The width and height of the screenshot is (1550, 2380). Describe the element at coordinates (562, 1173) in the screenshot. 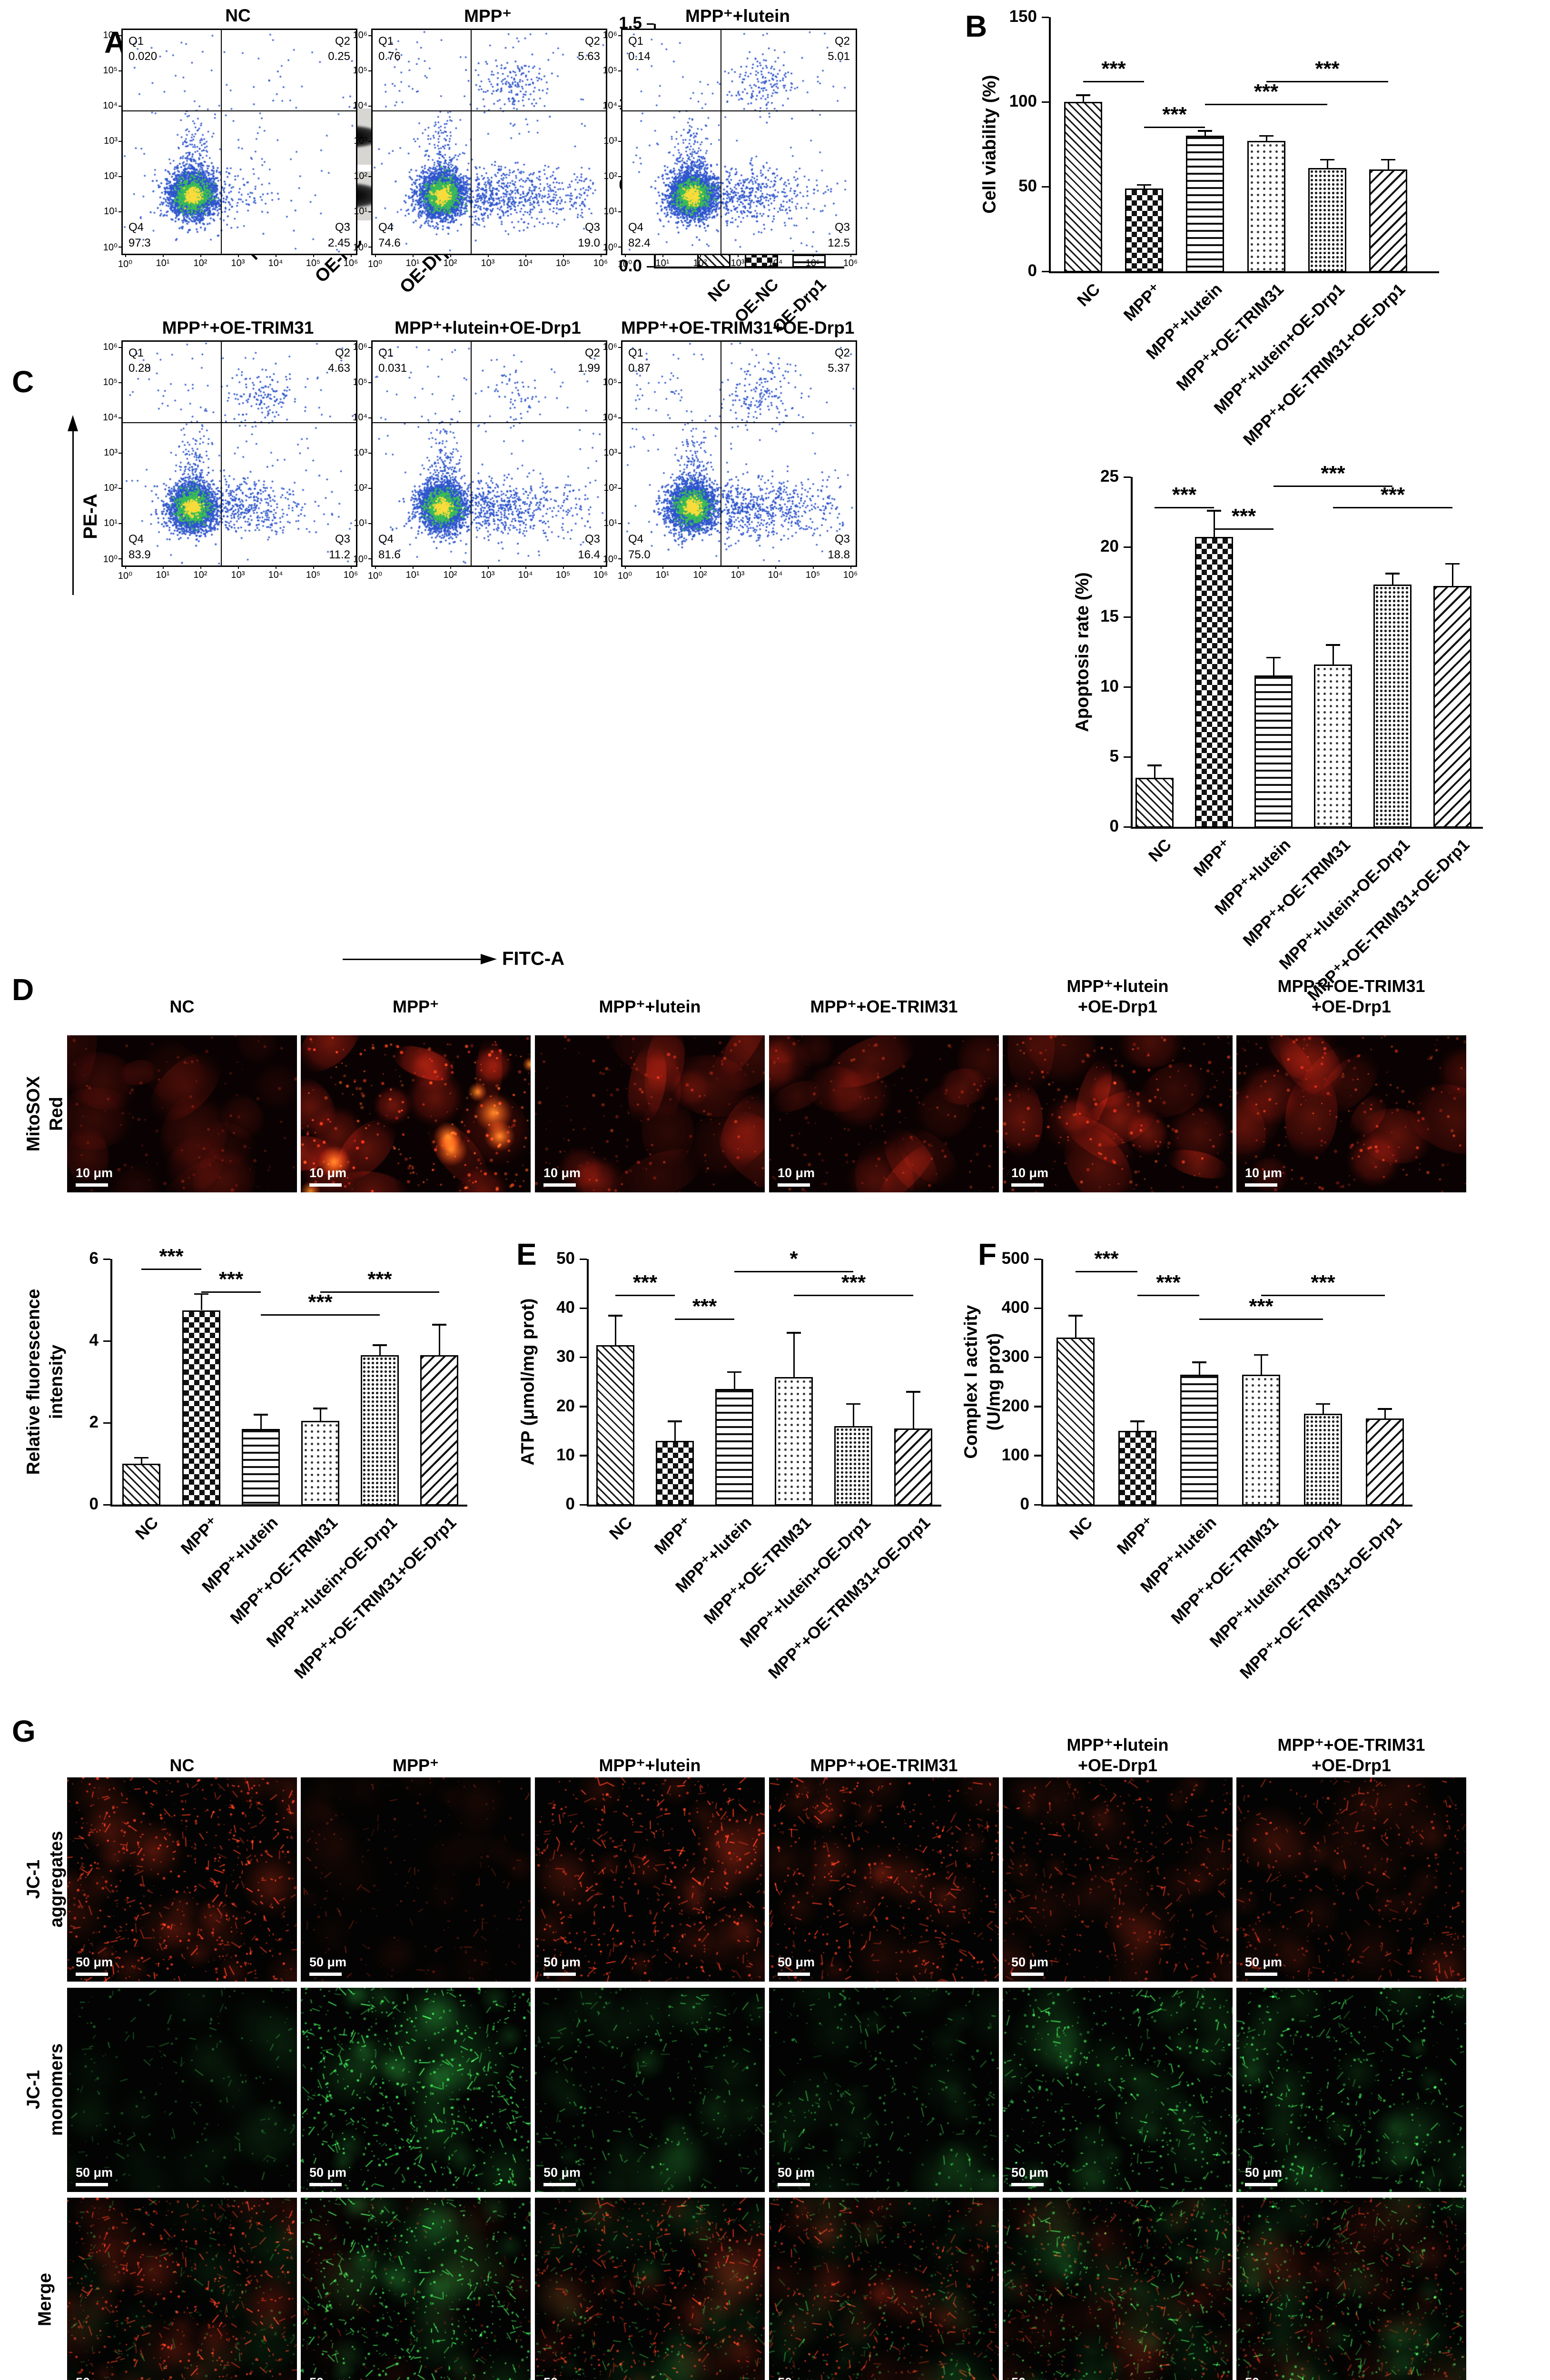

I see `scale-bar-label: 10 μm` at that location.